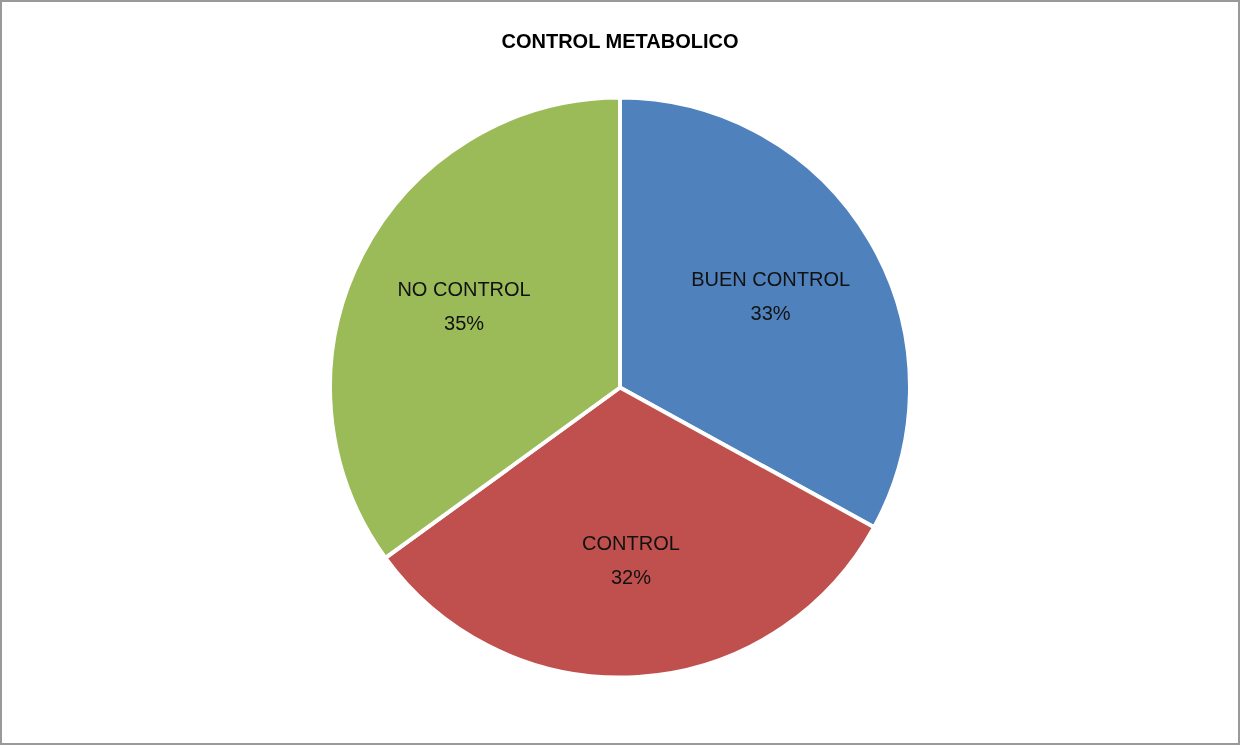 Image resolution: width=1243 pixels, height=749 pixels. Describe the element at coordinates (464, 289) in the screenshot. I see `slice-label: NO CONTROL` at that location.